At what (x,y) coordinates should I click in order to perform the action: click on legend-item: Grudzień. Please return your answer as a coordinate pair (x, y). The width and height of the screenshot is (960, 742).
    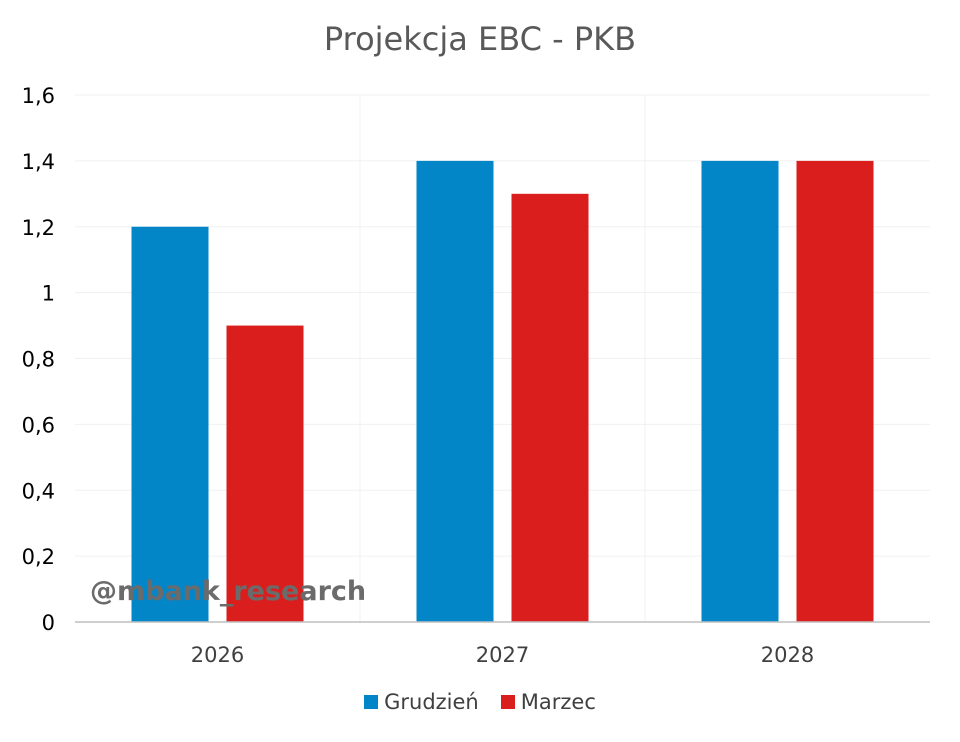
    Looking at the image, I should click on (421, 702).